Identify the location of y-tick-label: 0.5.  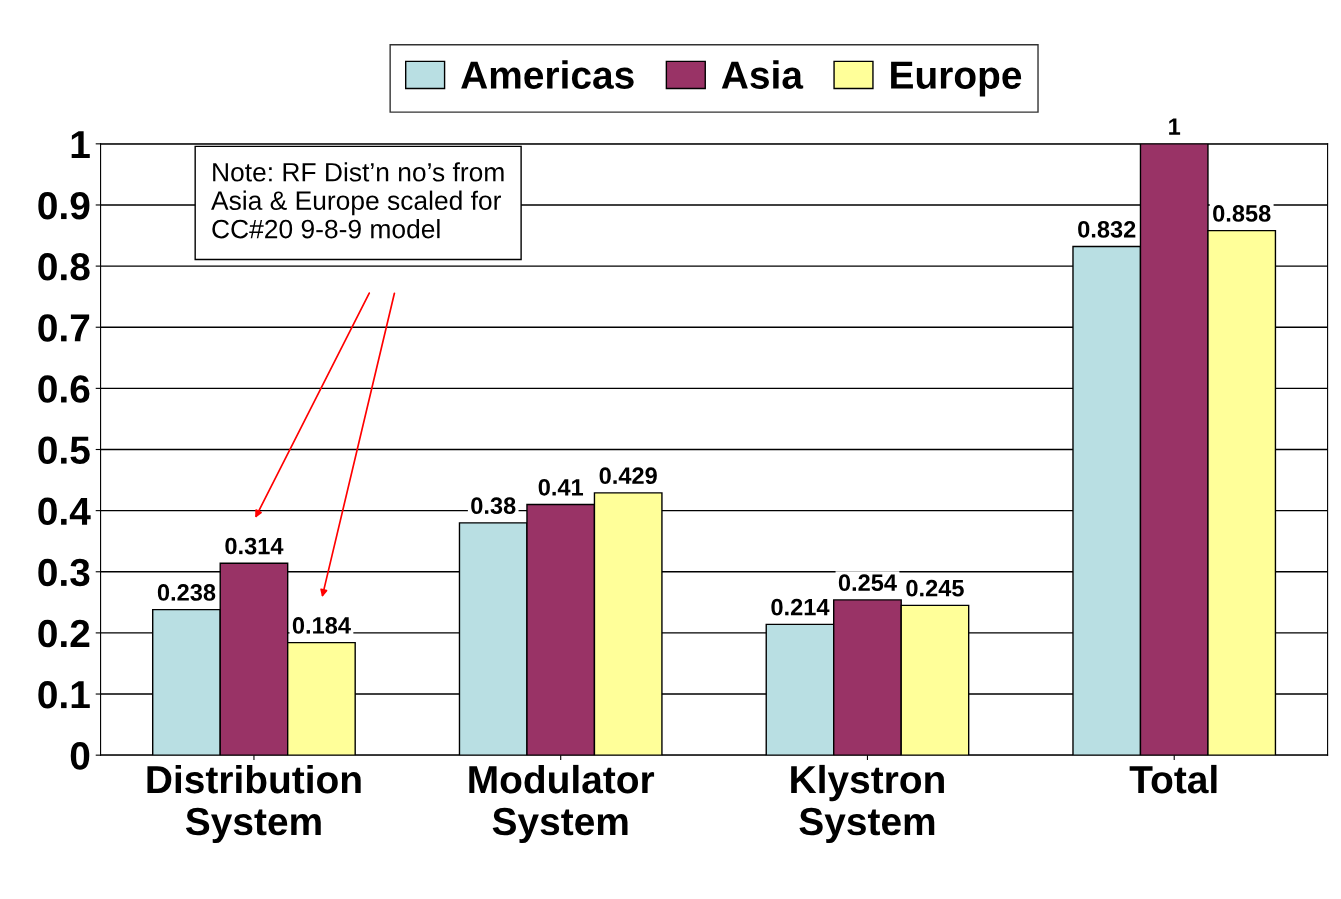
(64, 450).